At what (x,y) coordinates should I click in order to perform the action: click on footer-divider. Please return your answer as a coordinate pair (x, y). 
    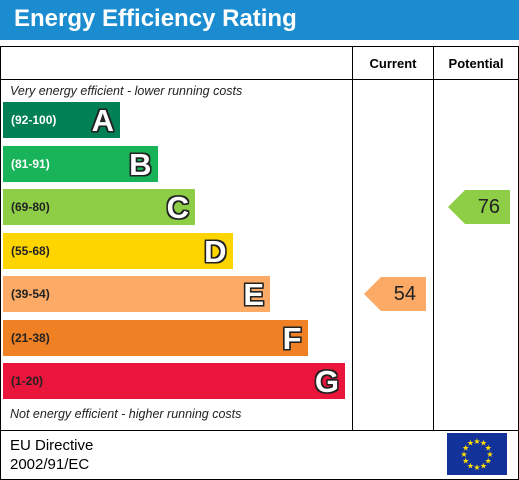
    Looking at the image, I should click on (259, 430).